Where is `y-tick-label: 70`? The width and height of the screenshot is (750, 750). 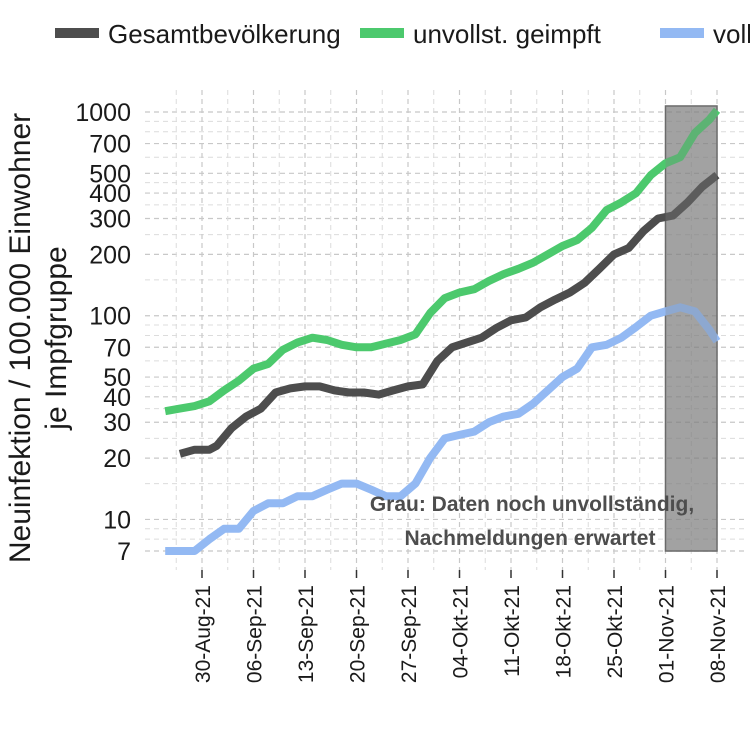 y-tick-label: 70 is located at coordinates (117, 348).